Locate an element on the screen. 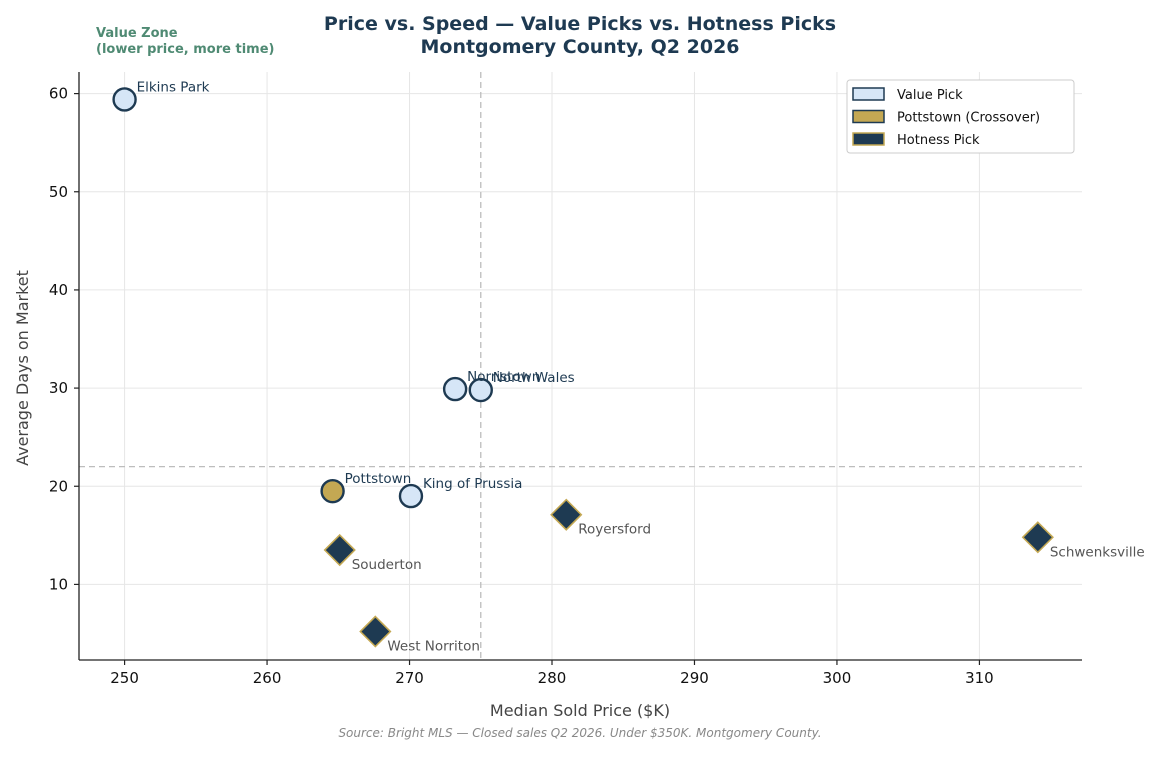 The image size is (1171, 758). x-tick-label: 280 is located at coordinates (552, 678).